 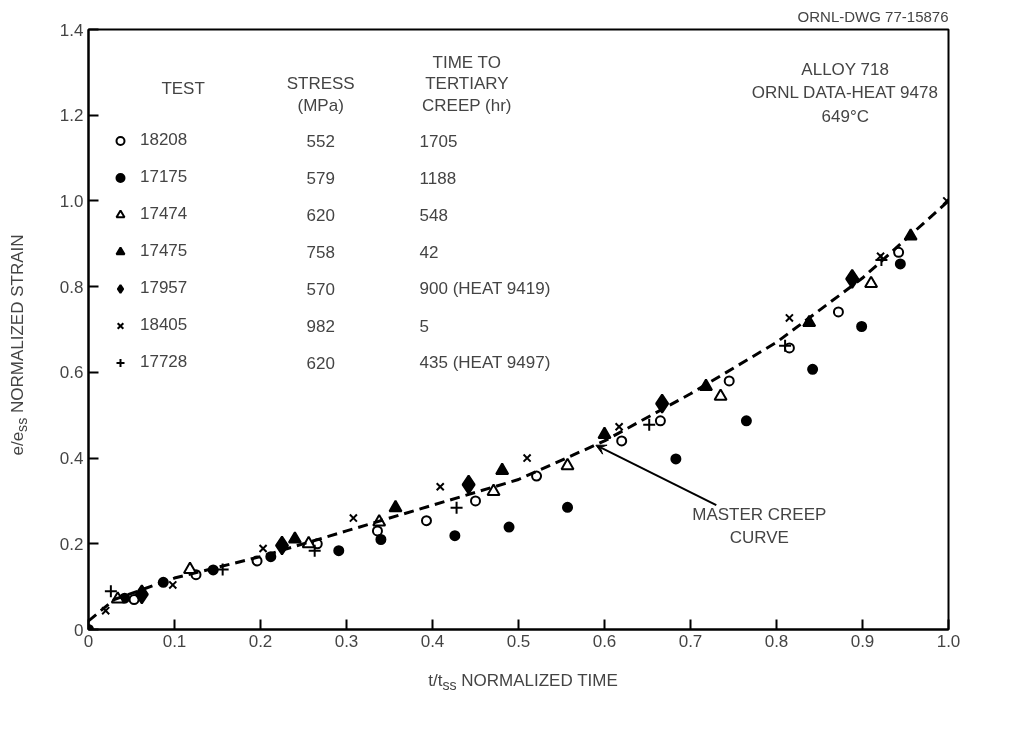 What do you see at coordinates (320, 141) in the screenshot?
I see `annotation: 552` at bounding box center [320, 141].